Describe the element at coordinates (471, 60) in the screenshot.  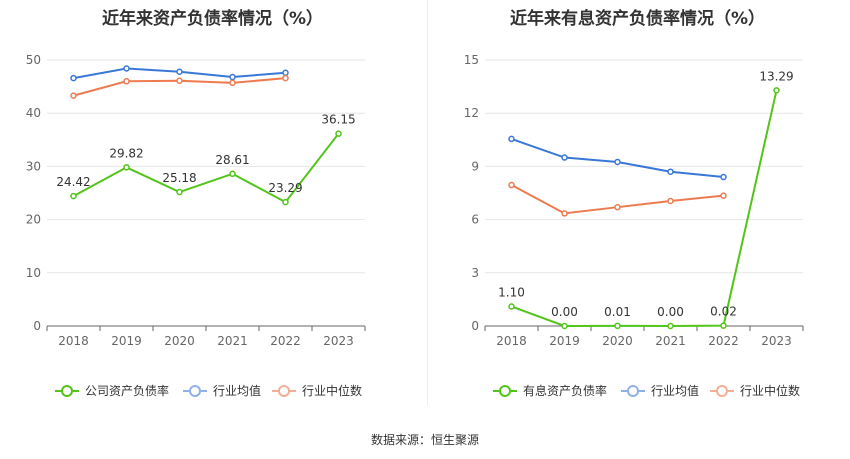
I see `y-tick-label: 15` at that location.